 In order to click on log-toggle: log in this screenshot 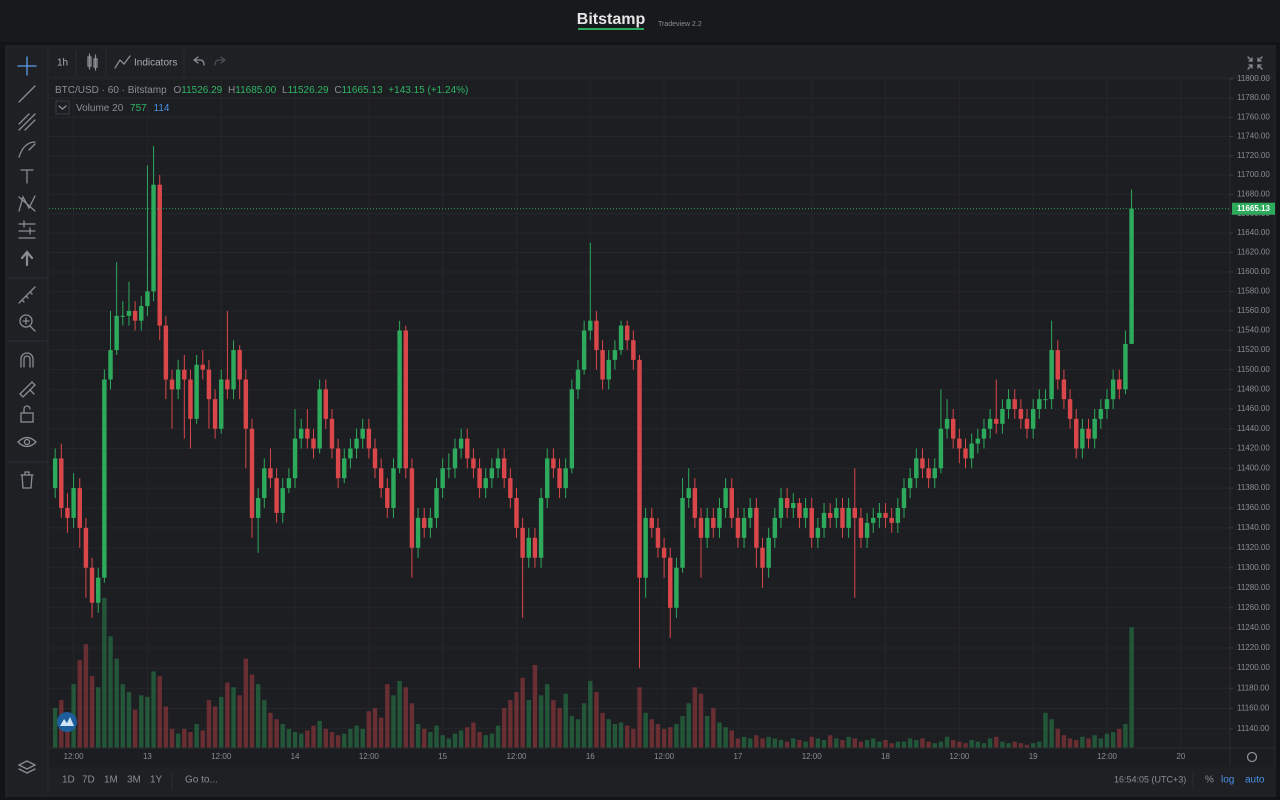, I will do `click(1227, 780)`.